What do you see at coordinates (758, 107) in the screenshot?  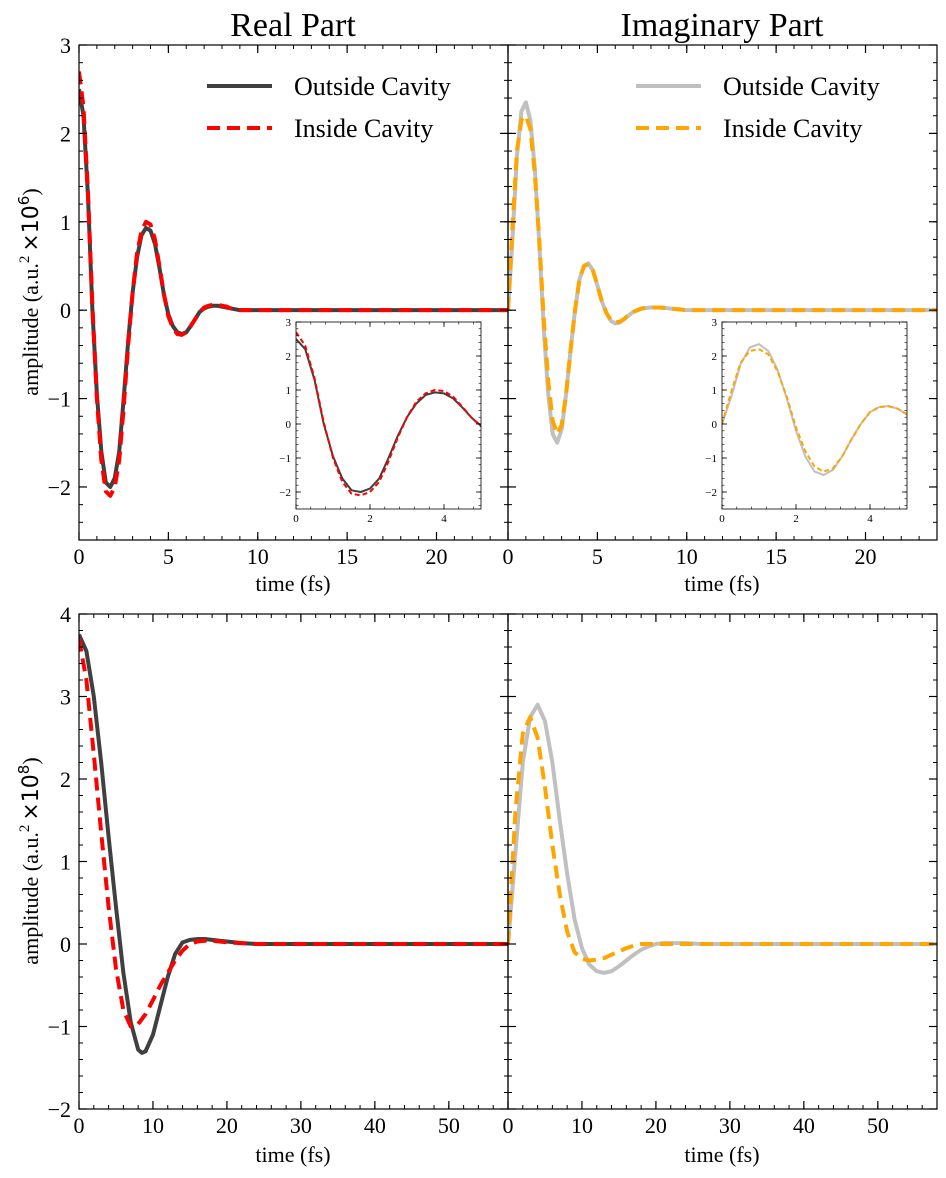 I see `legend-imaginary: Outside Cavity Inside Cavity` at bounding box center [758, 107].